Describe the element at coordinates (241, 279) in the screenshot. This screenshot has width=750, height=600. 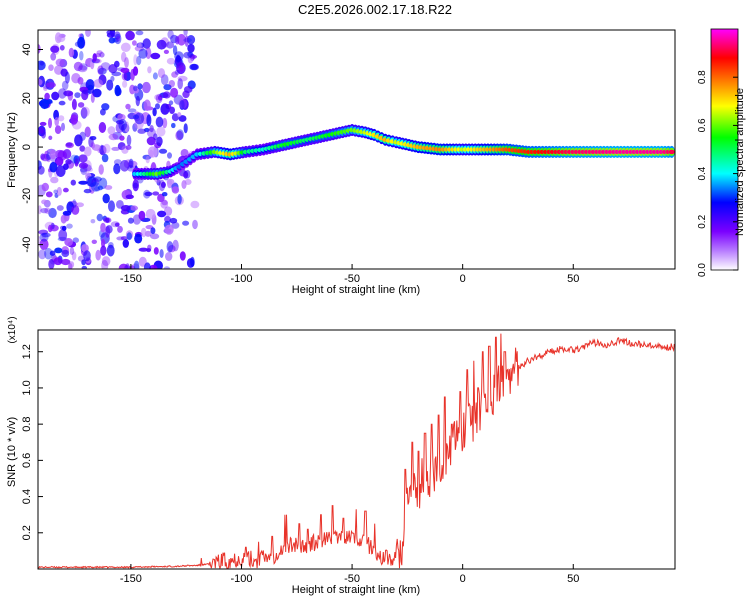
I see `x-tick-label: -100` at that location.